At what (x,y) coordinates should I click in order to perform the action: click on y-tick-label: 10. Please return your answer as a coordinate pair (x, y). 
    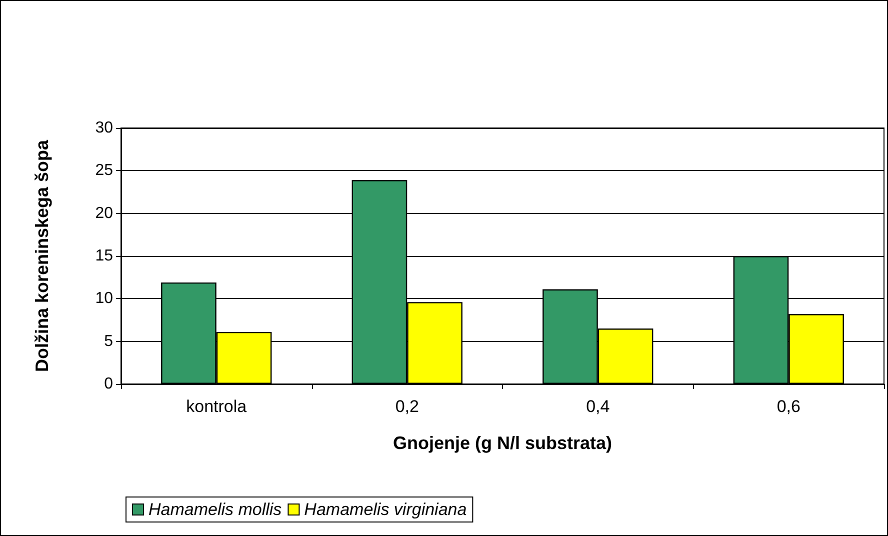
    Looking at the image, I should click on (104, 299).